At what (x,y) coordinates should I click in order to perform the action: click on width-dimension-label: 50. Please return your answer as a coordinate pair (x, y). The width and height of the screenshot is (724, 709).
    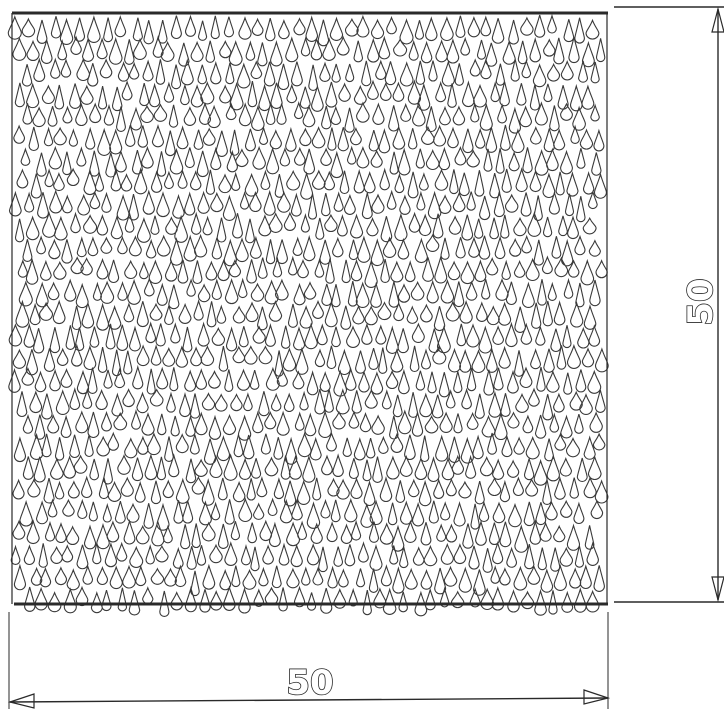
    Looking at the image, I should click on (309, 683).